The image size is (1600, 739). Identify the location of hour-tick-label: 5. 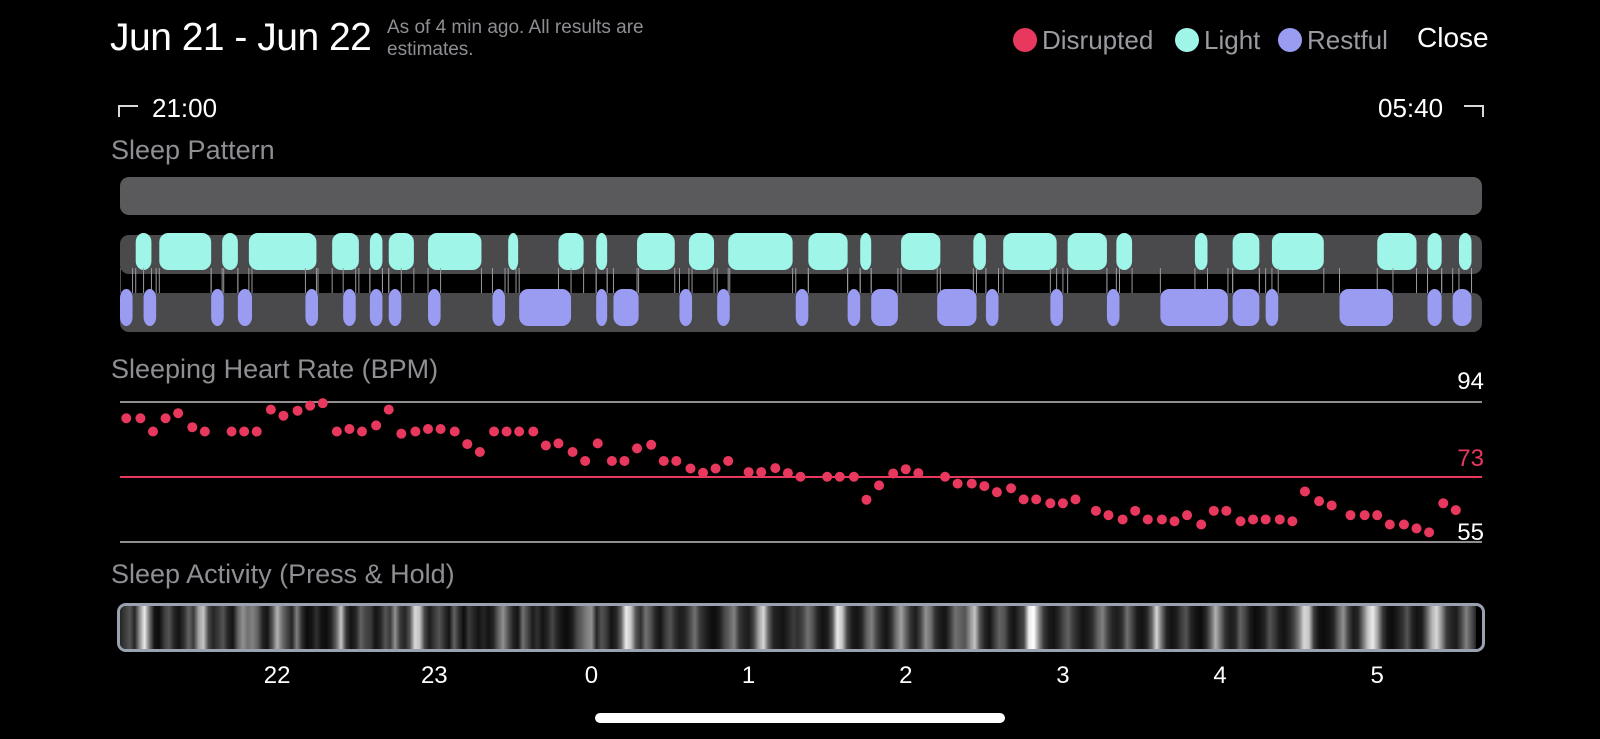
(1377, 675).